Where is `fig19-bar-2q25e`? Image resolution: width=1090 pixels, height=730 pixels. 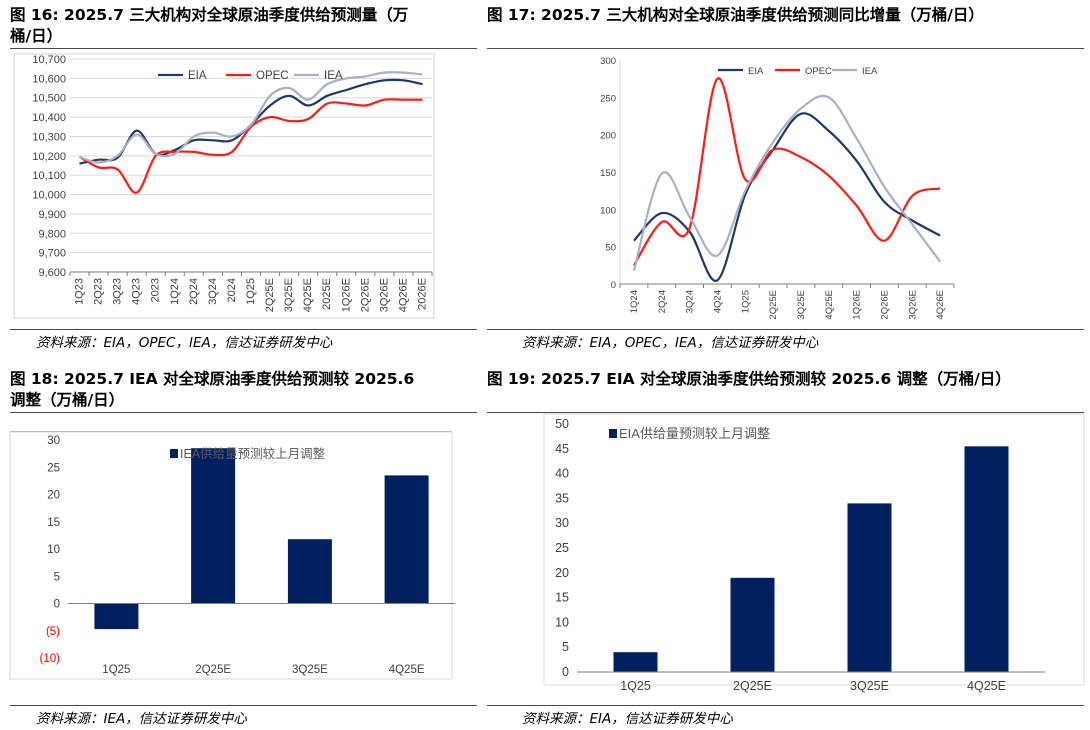
fig19-bar-2q25e is located at coordinates (752, 624).